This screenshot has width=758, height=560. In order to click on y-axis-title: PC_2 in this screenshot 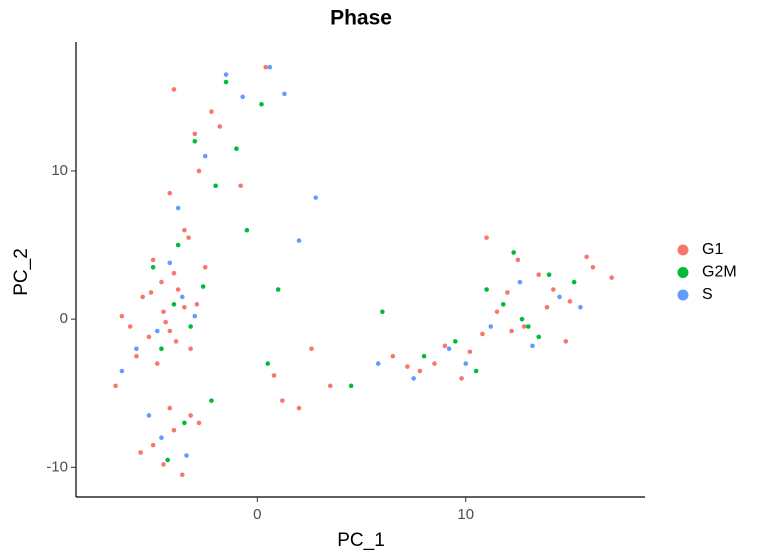, I will do `click(21, 272)`.